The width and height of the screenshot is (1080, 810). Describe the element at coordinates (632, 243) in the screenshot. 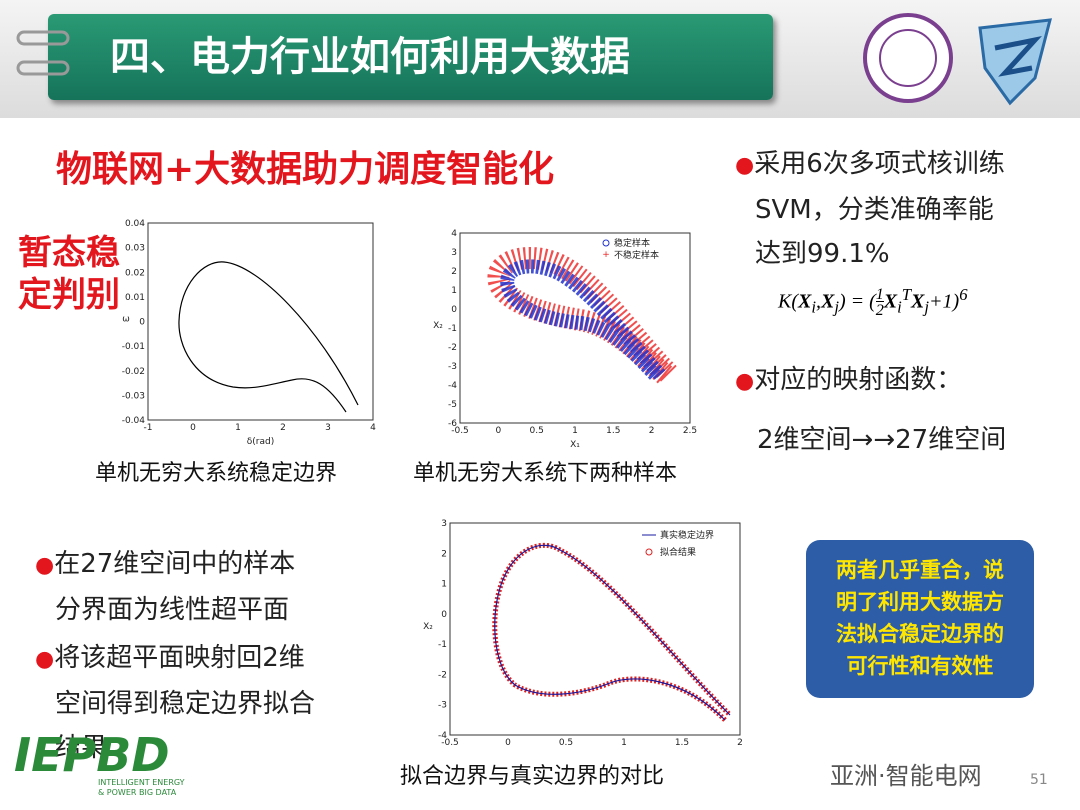

I see `legend-label: 稳定样本` at that location.